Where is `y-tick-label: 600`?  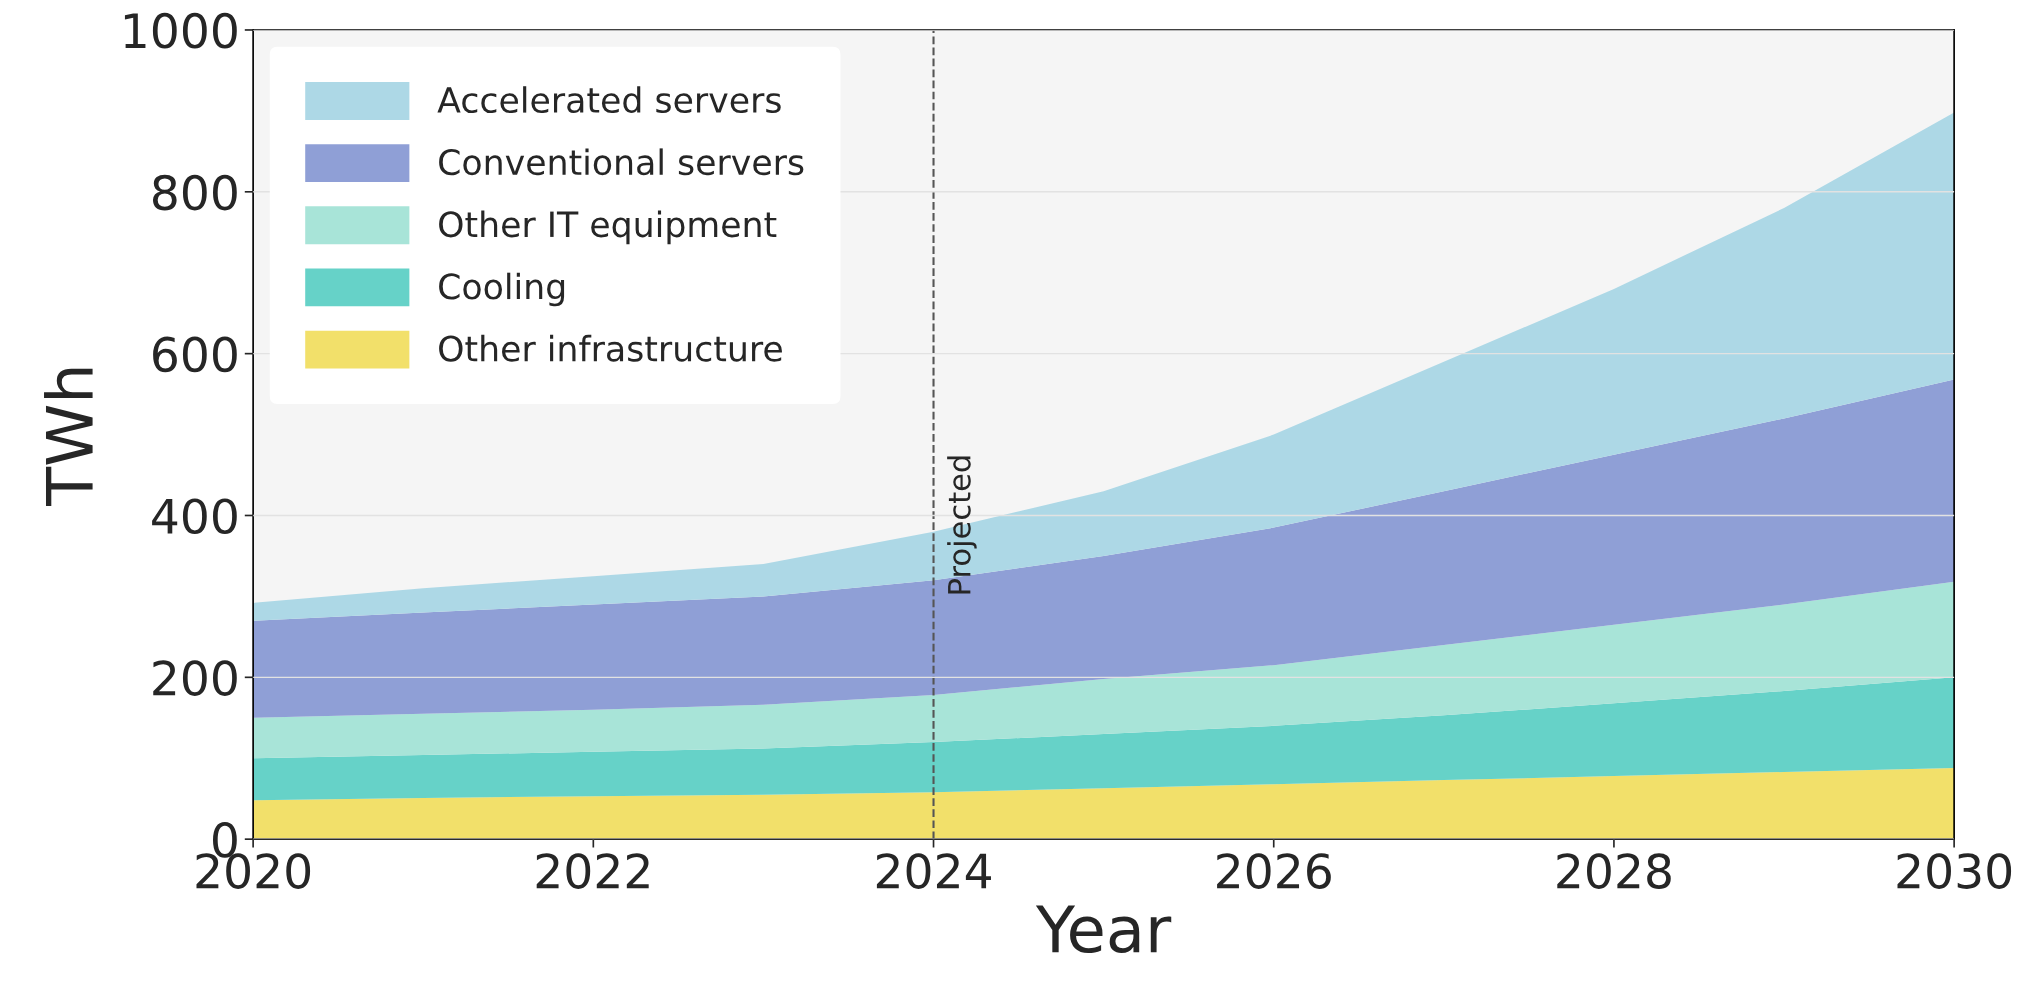
y-tick-label: 600 is located at coordinates (195, 354).